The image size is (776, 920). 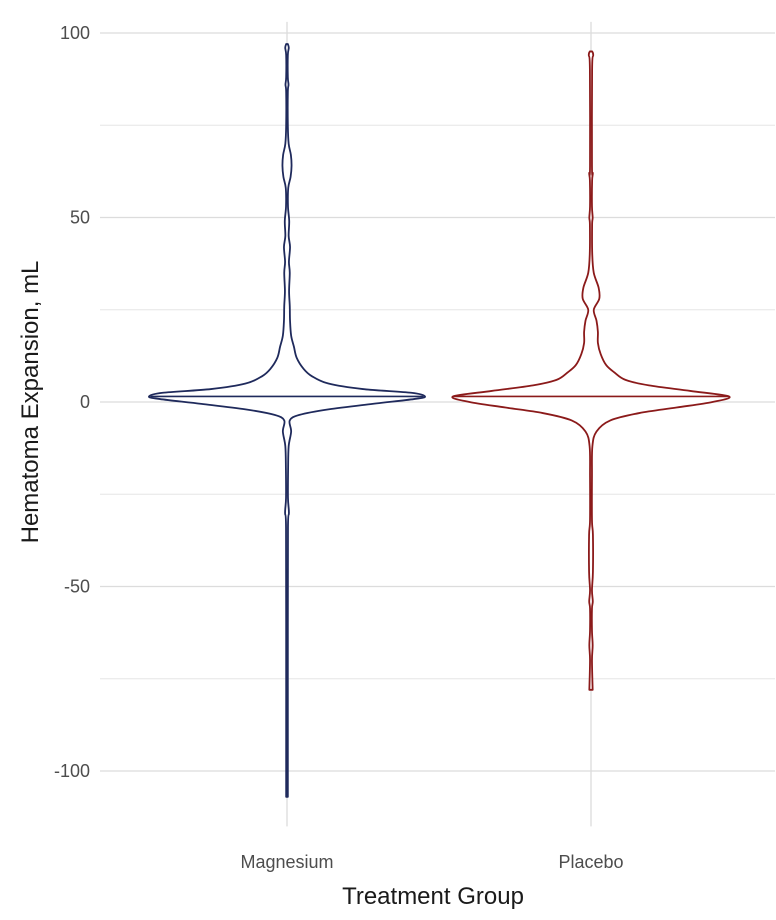 What do you see at coordinates (30, 402) in the screenshot?
I see `y-axis-title: Hematoma Expansion, mL` at bounding box center [30, 402].